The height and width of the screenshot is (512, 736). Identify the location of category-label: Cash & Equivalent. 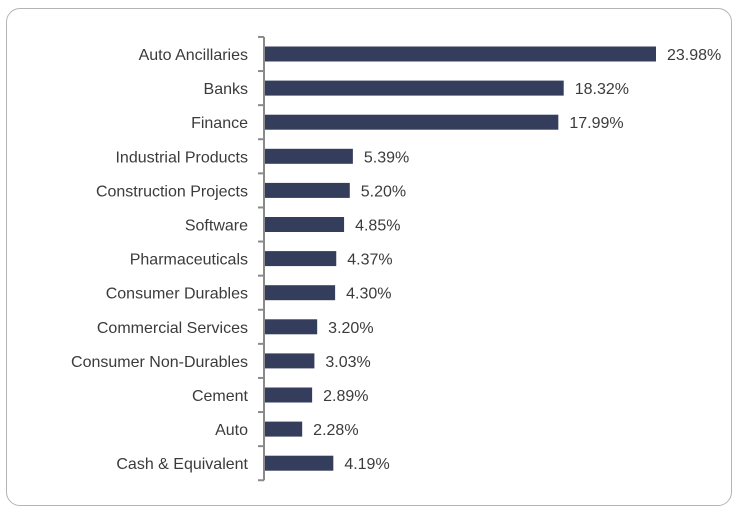
(182, 464).